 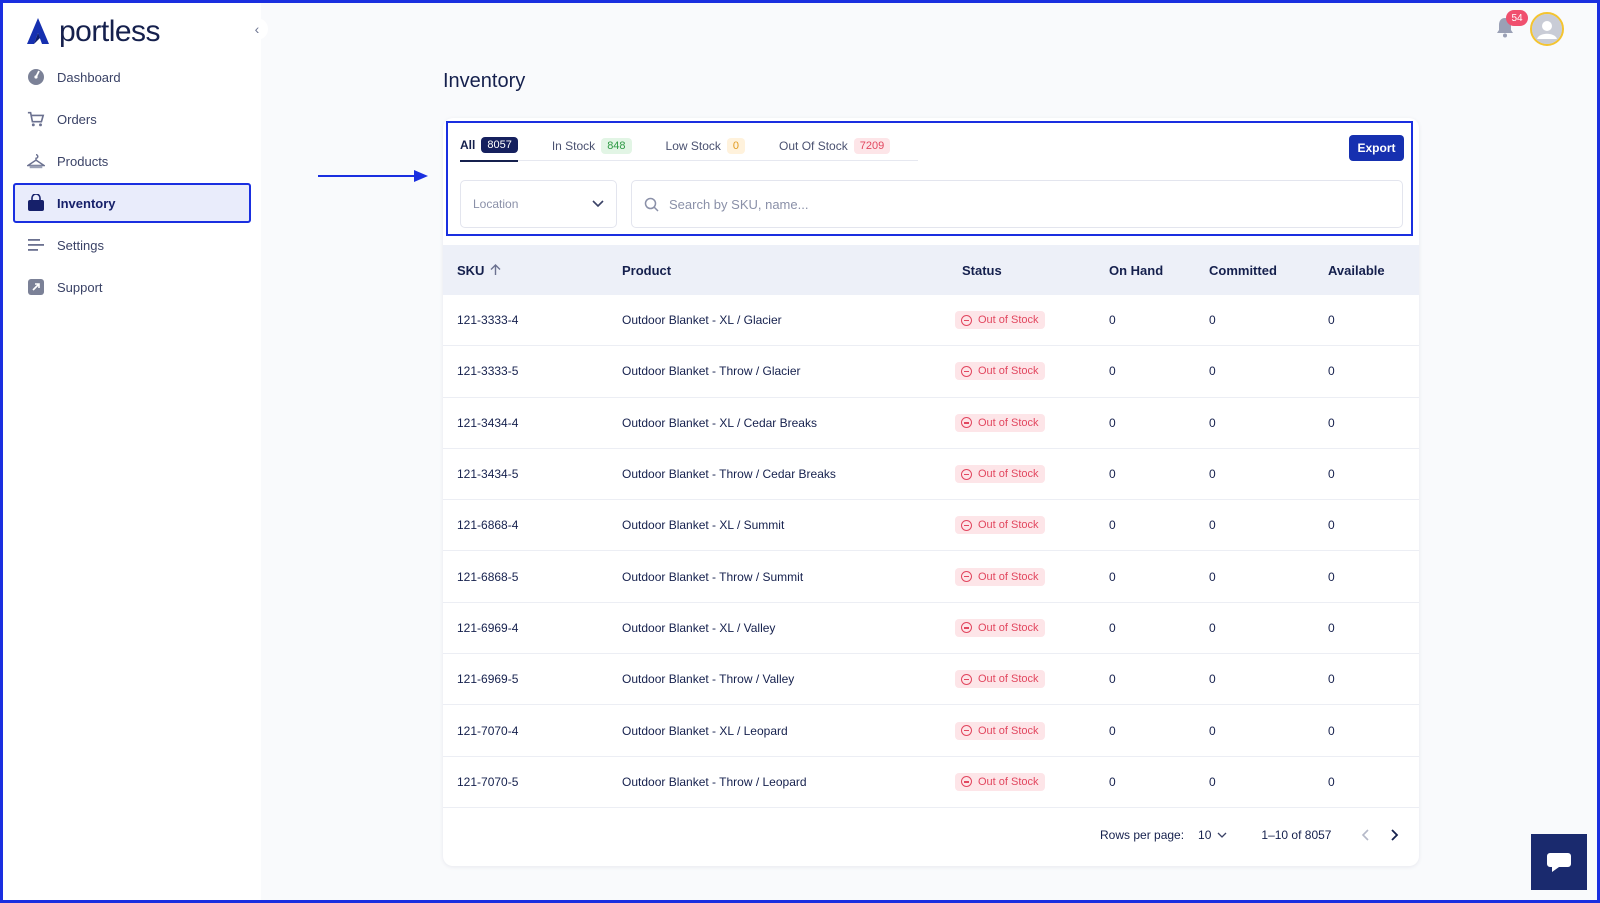 I want to click on search-field, so click(x=1017, y=204).